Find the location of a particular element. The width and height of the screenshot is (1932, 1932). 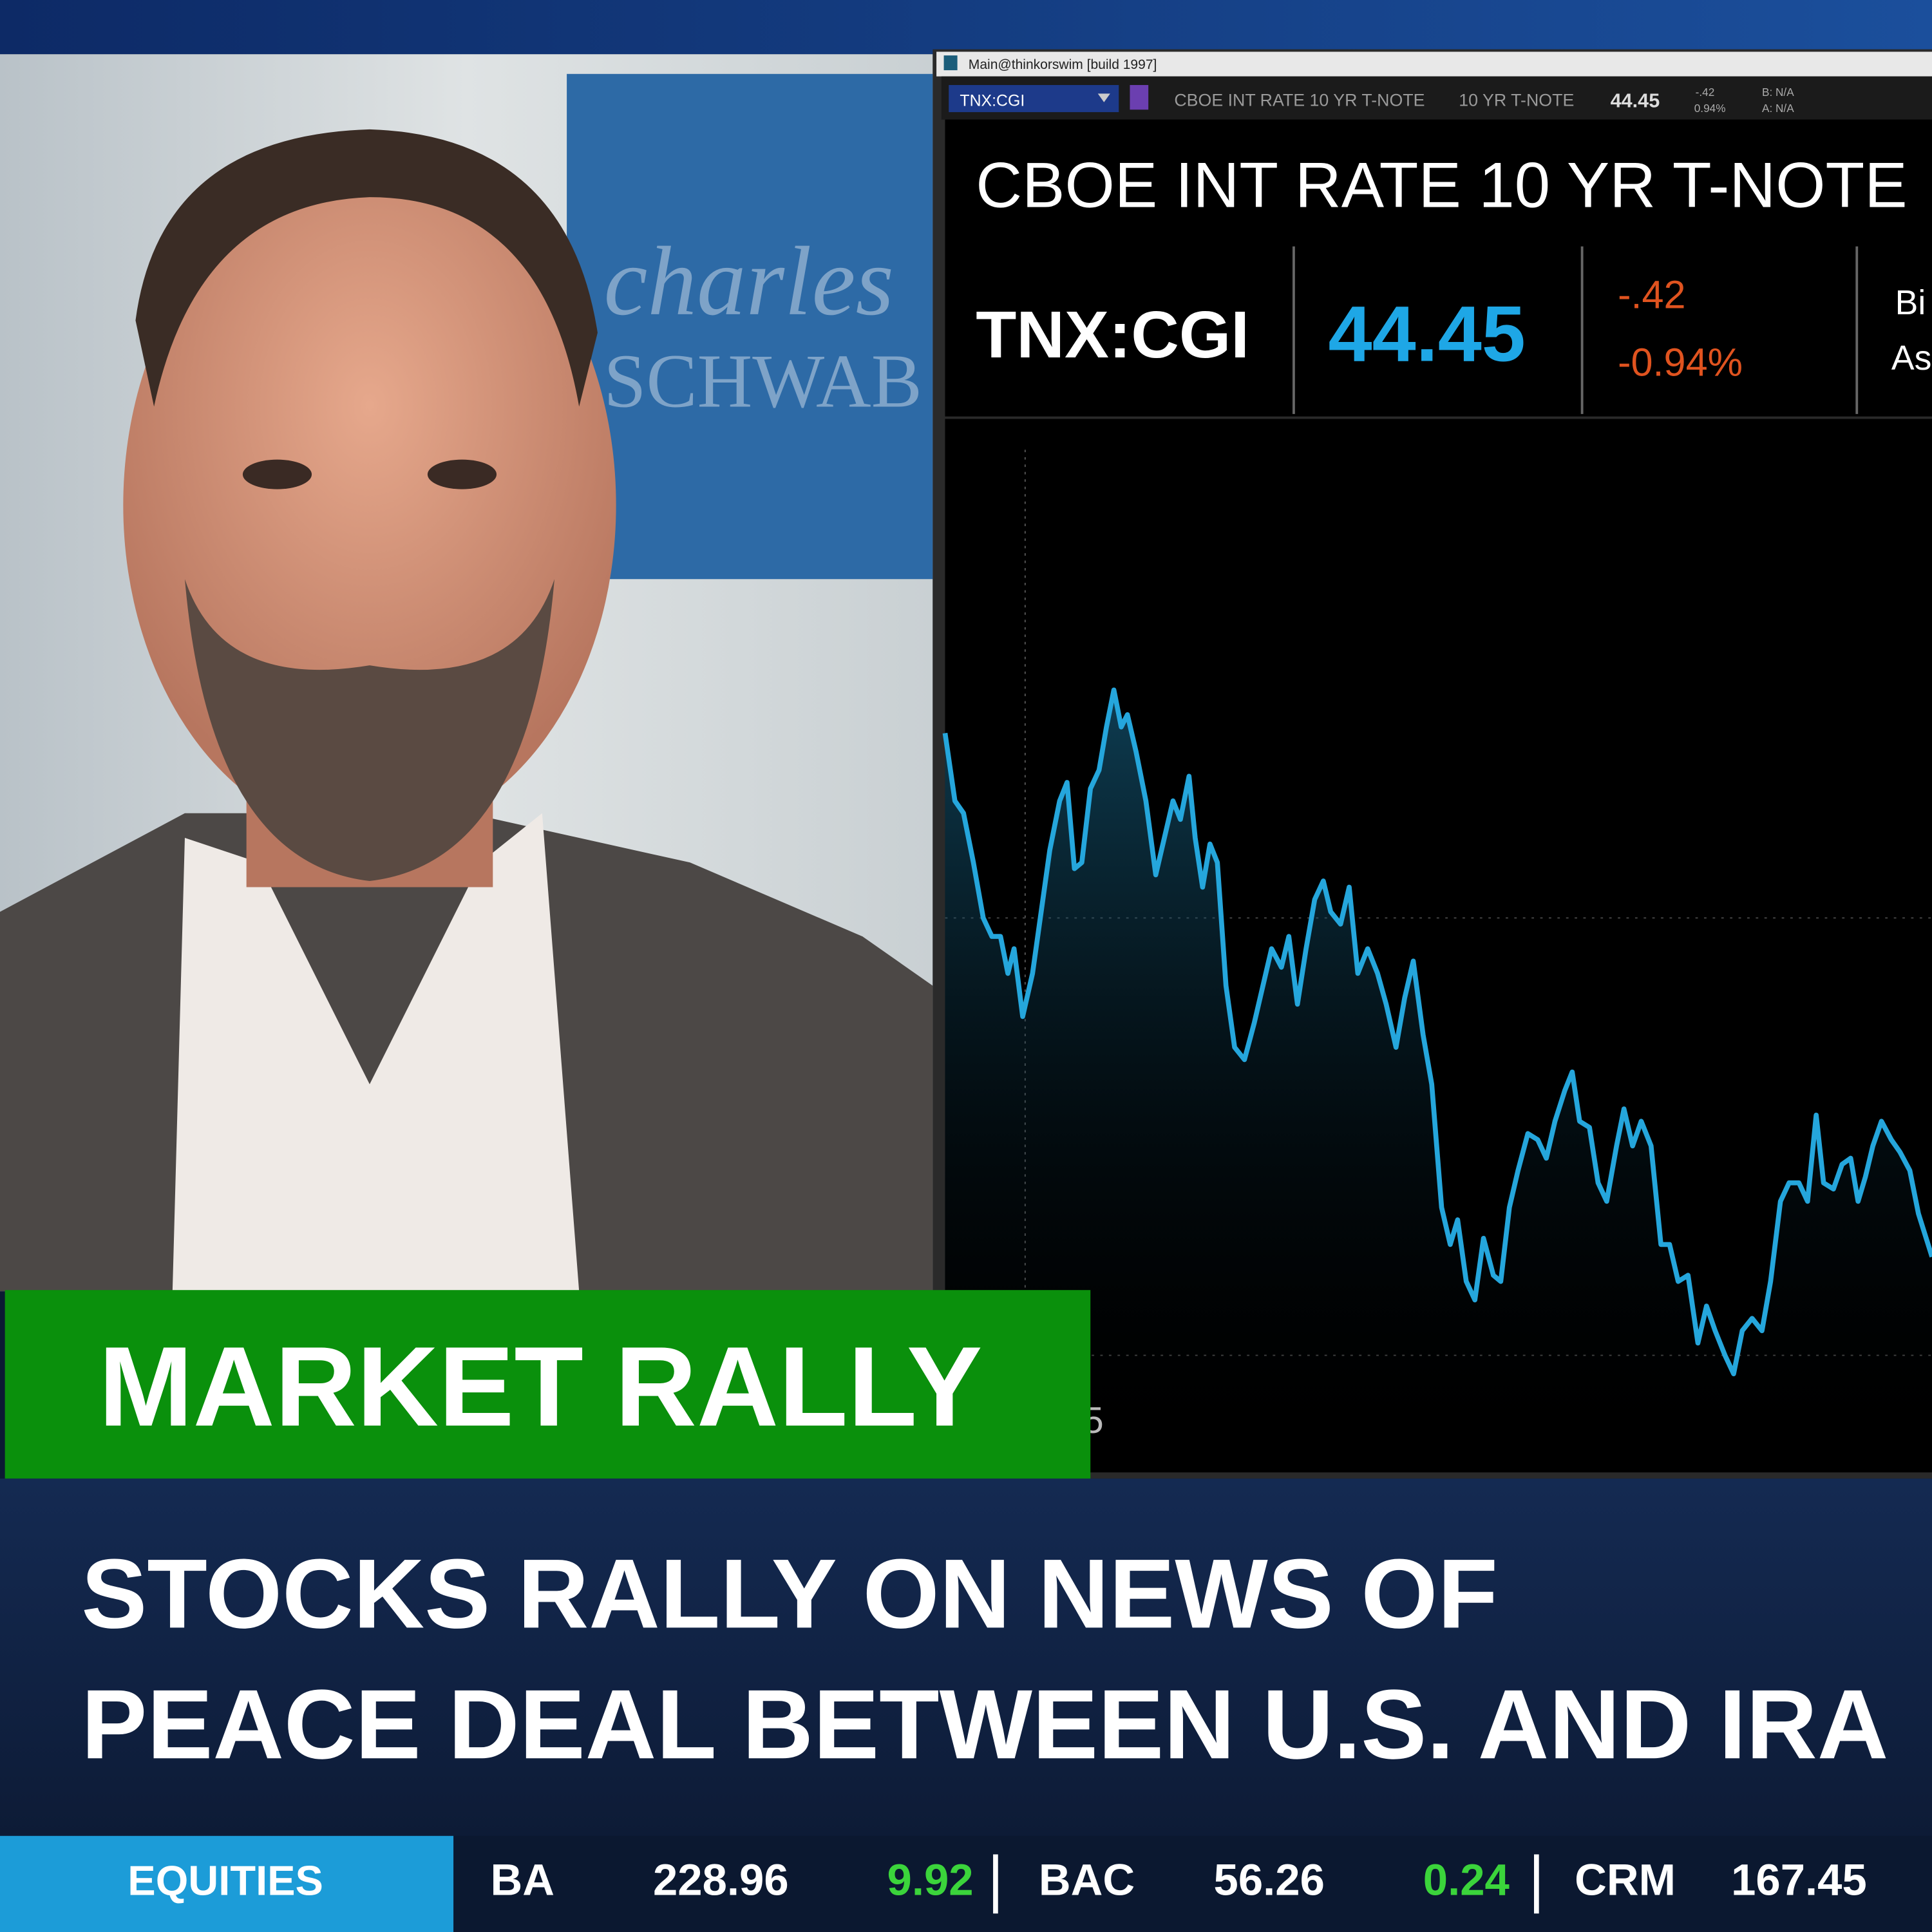

quote-change: -.42 is located at coordinates (1652, 294).